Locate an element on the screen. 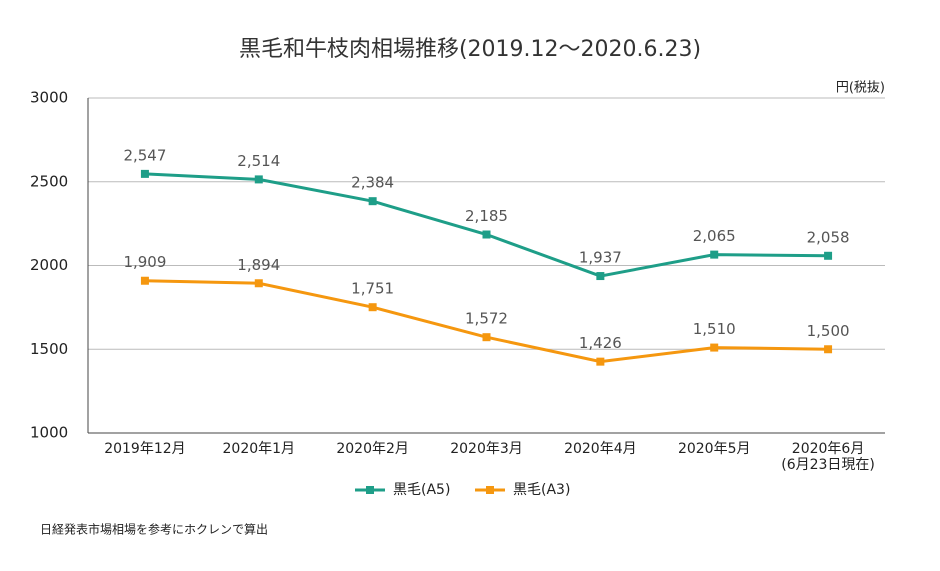  data-label: 1,500 is located at coordinates (828, 331).